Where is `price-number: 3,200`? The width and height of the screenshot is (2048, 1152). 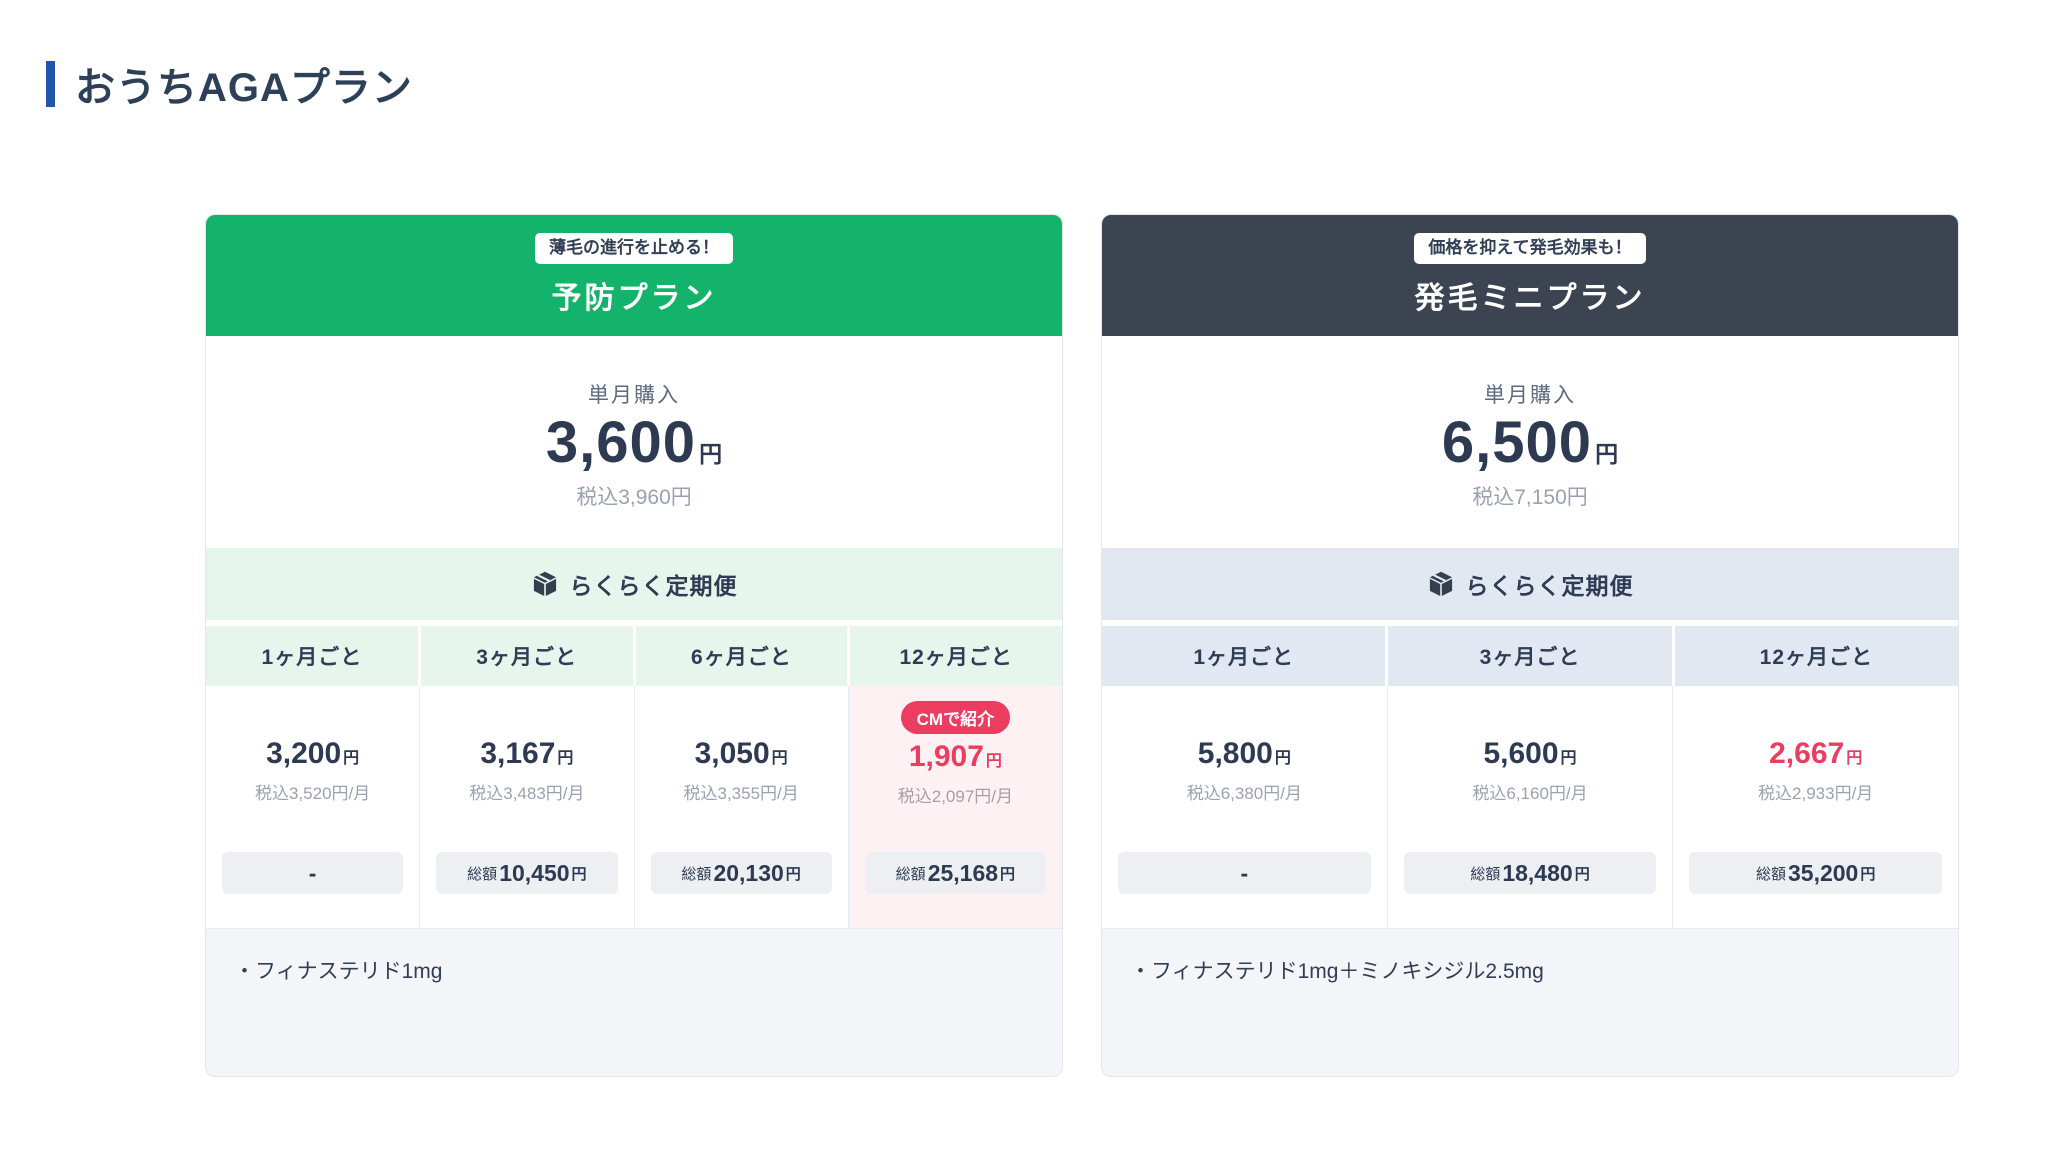
price-number: 3,200 is located at coordinates (304, 753).